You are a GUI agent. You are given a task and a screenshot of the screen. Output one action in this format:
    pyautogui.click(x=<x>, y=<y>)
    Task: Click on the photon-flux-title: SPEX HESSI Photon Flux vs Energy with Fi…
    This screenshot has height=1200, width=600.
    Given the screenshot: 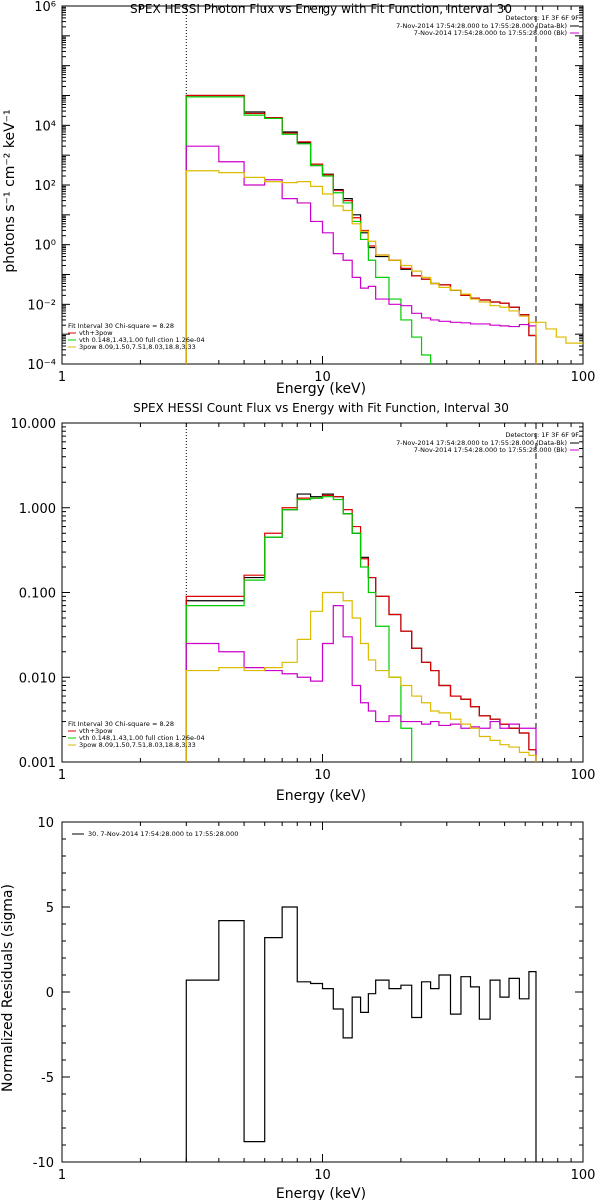 What is the action you would take?
    pyautogui.click(x=321, y=9)
    